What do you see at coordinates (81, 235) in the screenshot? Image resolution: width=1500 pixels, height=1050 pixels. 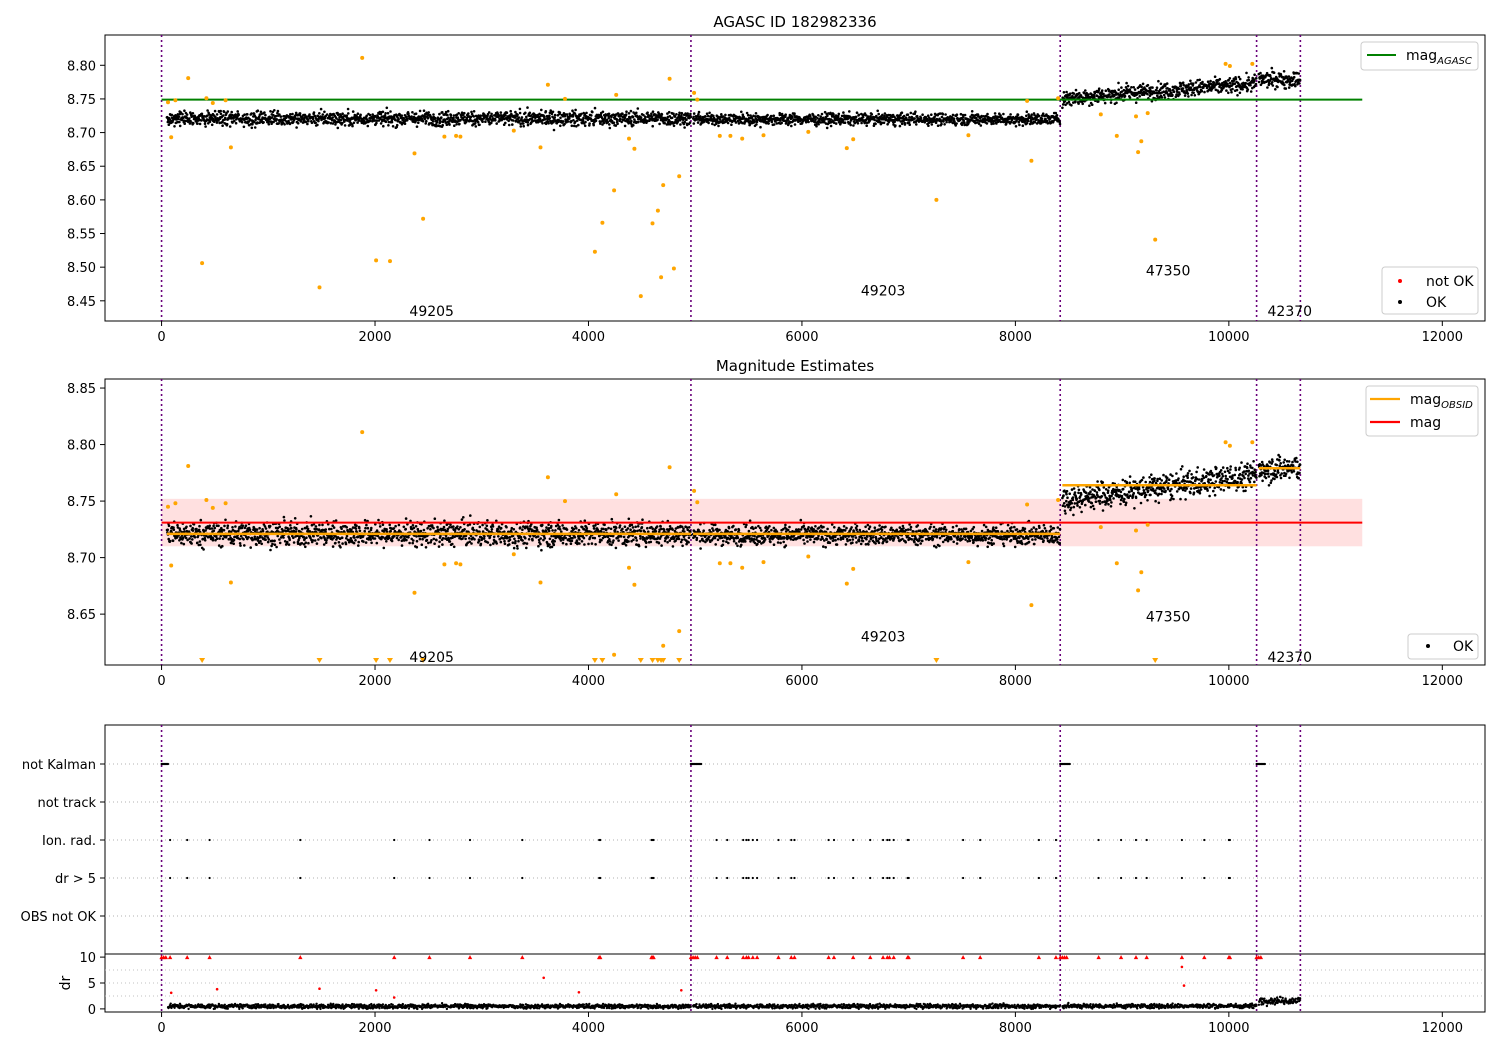 I see `y-tick-label: 8.55` at bounding box center [81, 235].